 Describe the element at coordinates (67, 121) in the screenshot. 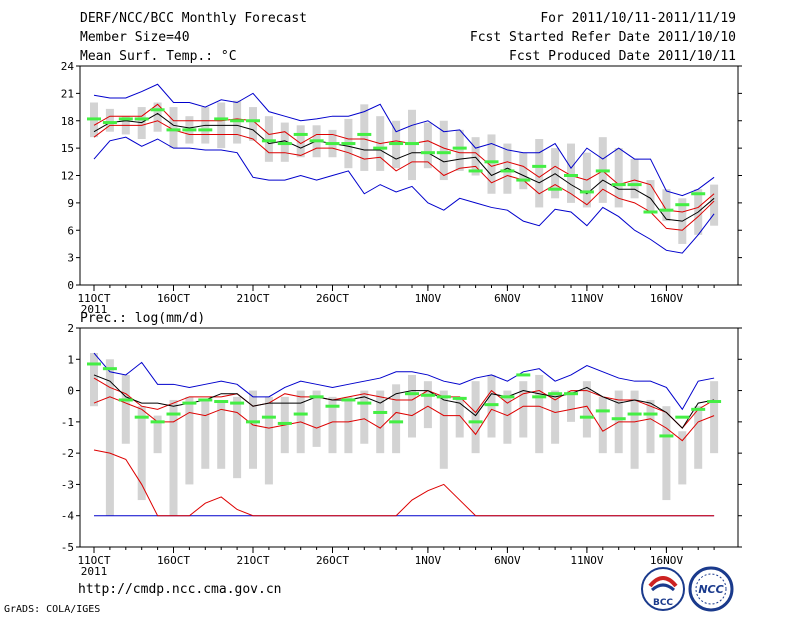

I see `y-tick-label: 18` at that location.